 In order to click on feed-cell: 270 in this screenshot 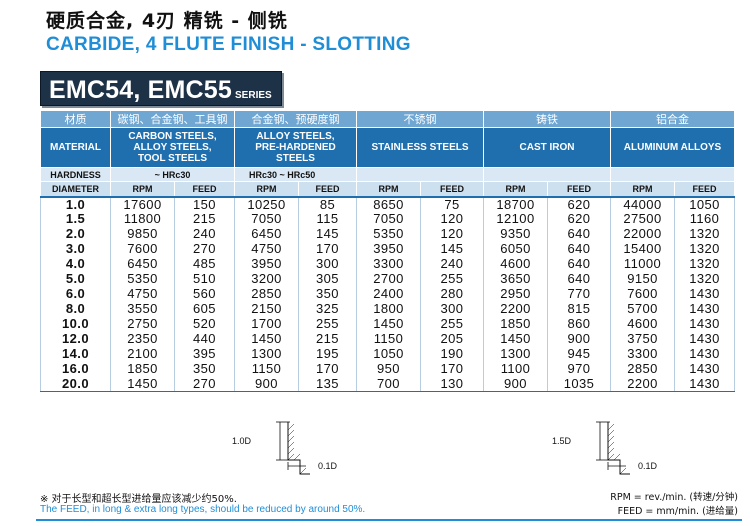, I will do `click(204, 249)`.